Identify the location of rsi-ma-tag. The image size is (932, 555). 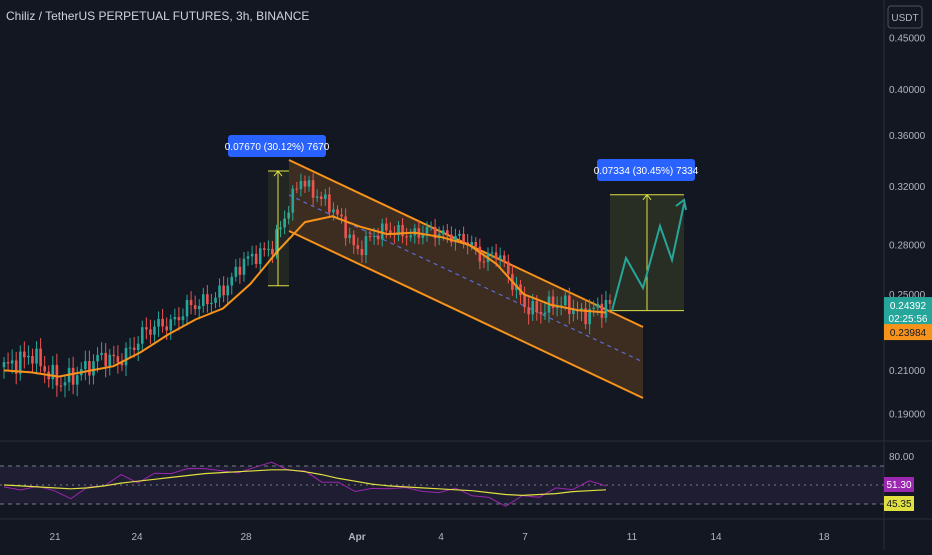
(899, 503).